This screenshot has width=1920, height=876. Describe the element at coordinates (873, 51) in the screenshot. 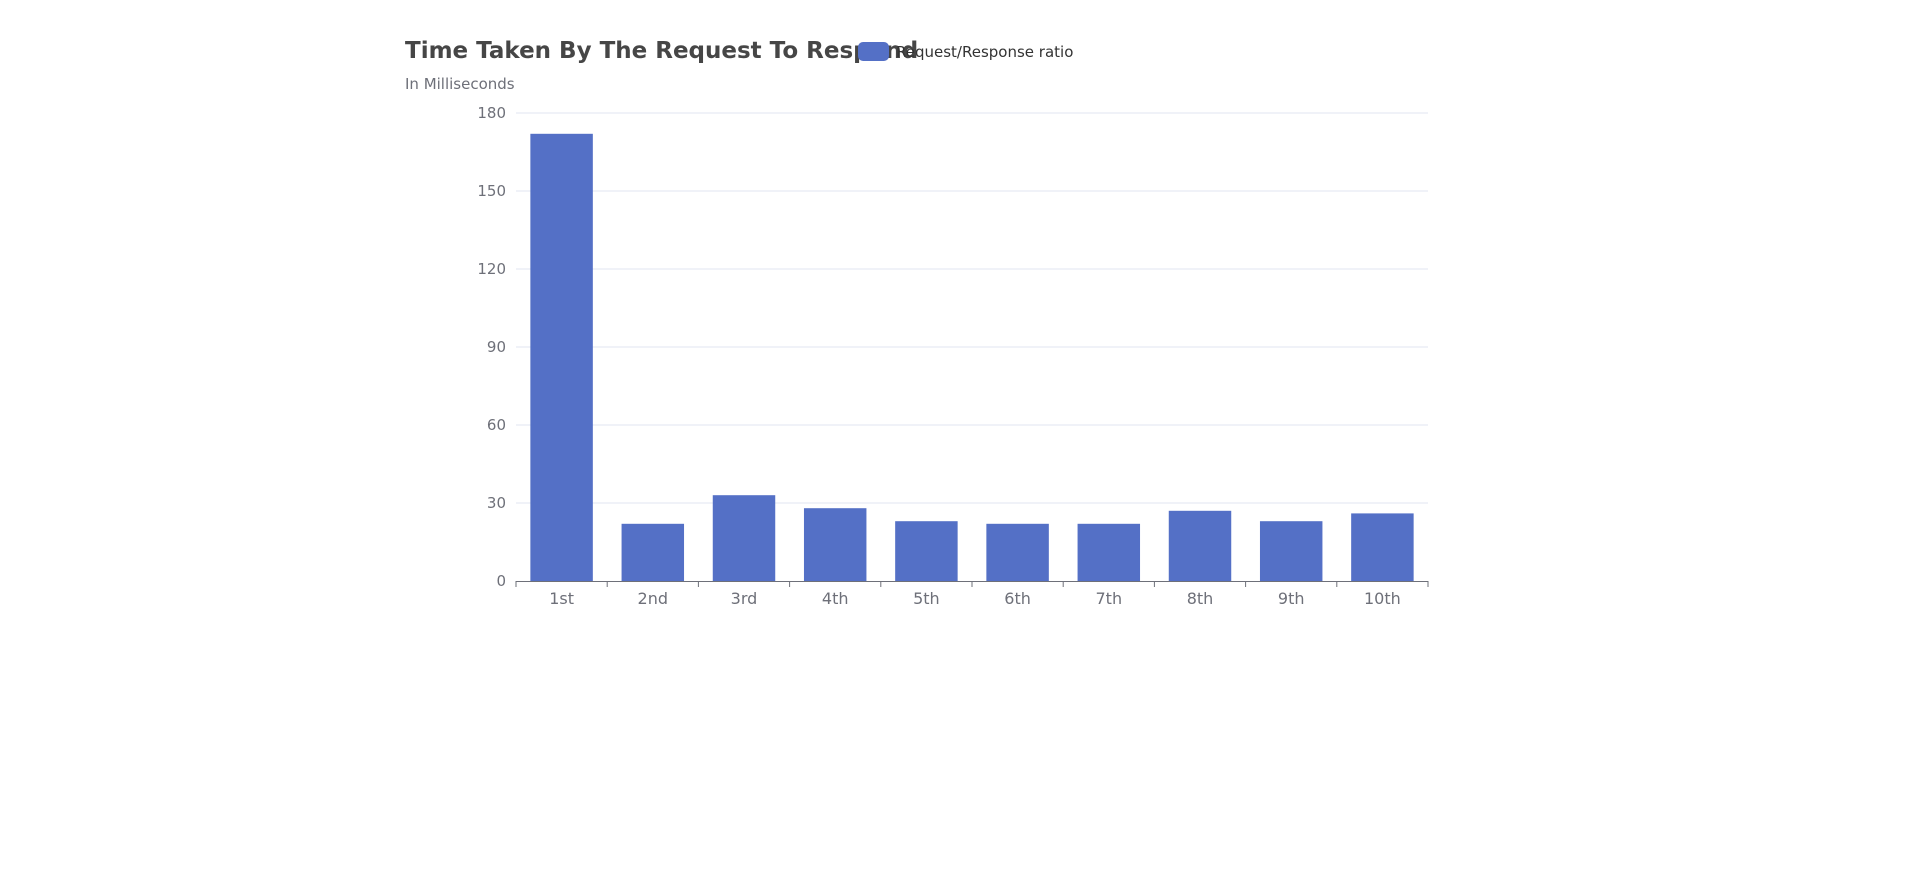

I see `legend-swatch` at that location.